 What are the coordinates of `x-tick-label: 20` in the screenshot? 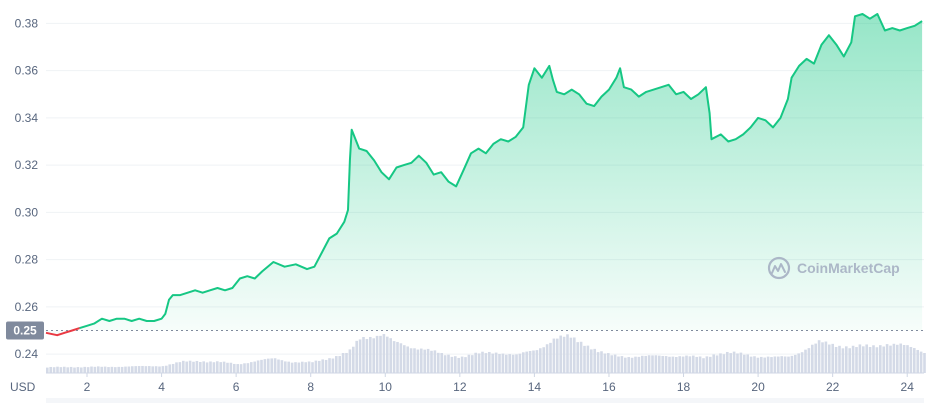 It's located at (758, 387).